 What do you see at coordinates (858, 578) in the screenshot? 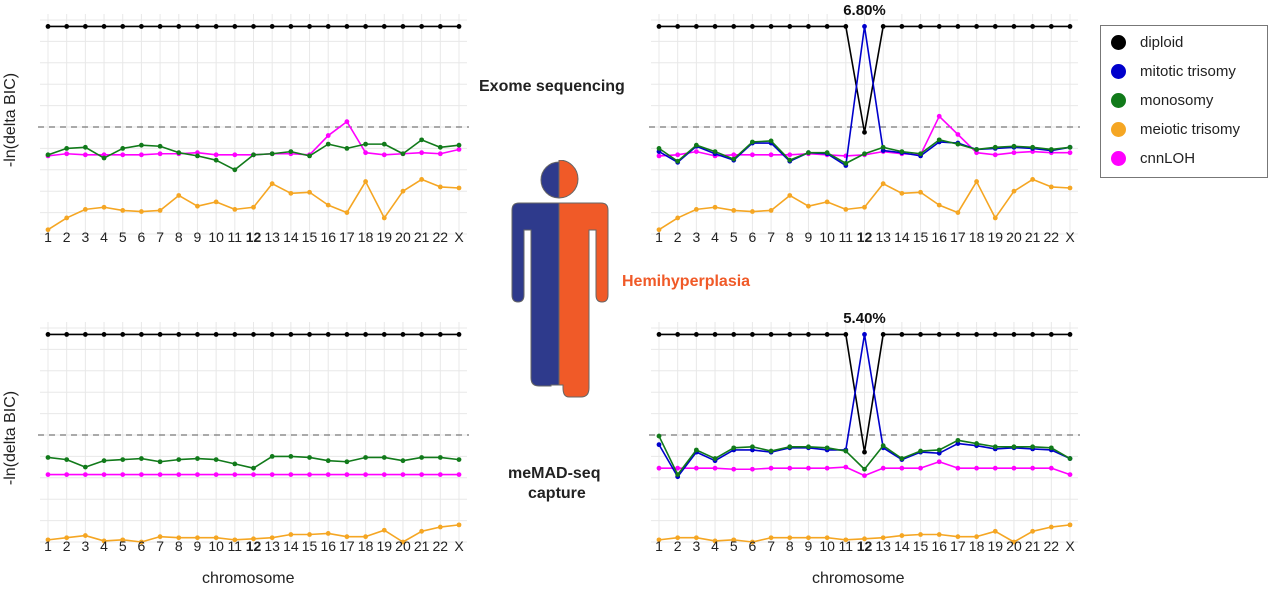
I see `x-axis-label-right: chromosome` at bounding box center [858, 578].